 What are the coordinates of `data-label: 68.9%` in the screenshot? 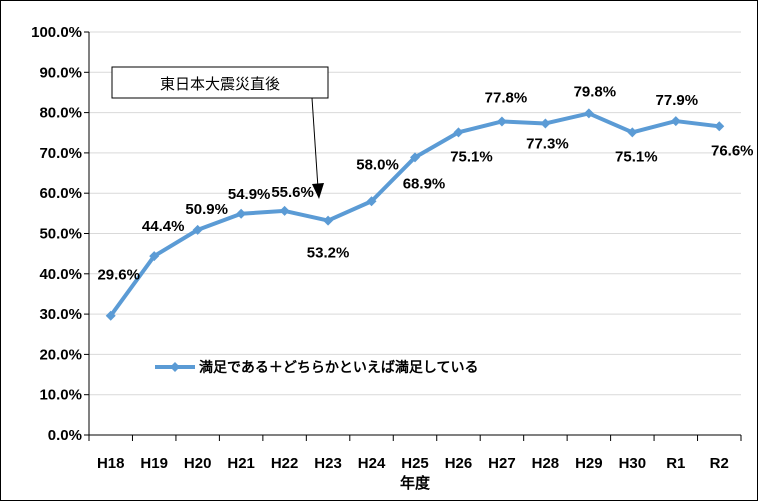 It's located at (424, 183).